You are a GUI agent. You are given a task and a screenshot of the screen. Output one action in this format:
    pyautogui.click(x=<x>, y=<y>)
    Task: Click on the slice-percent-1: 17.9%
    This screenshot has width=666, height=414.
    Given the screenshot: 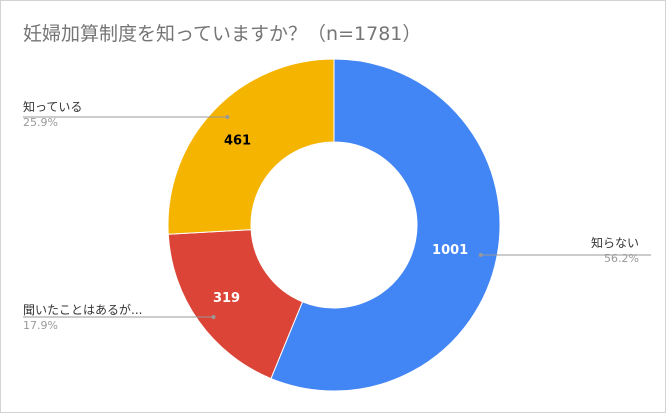 What is the action you would take?
    pyautogui.click(x=40, y=325)
    